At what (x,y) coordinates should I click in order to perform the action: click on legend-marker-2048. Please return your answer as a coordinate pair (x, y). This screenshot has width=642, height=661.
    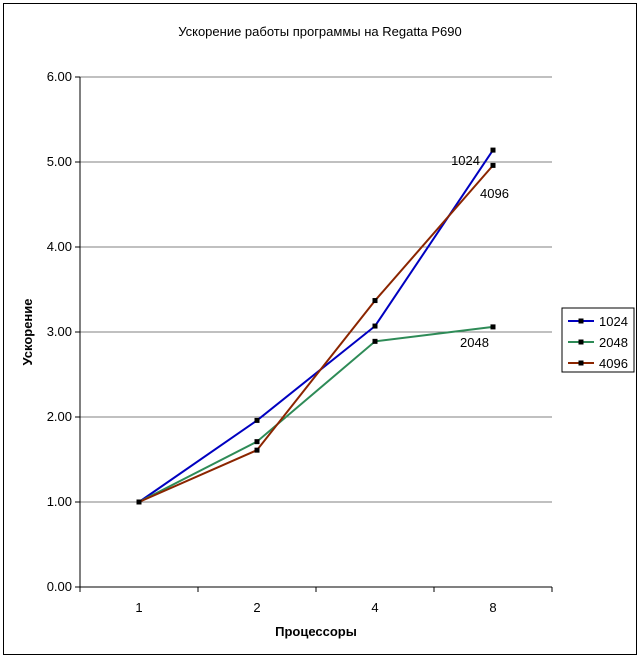
    Looking at the image, I should click on (581, 342).